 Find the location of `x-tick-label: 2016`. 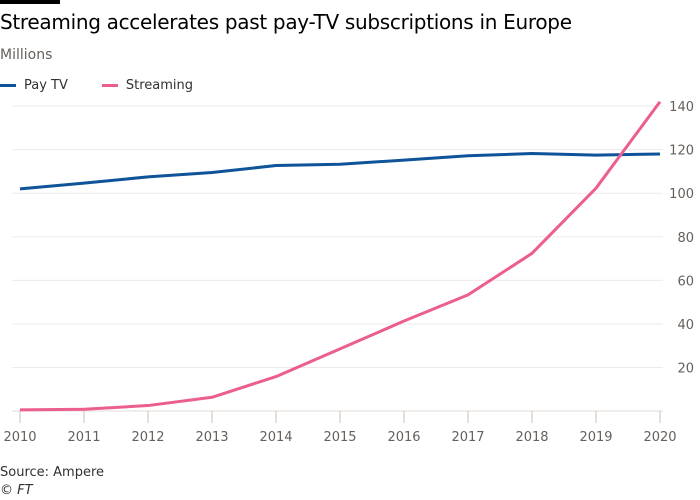

x-tick-label: 2016 is located at coordinates (403, 437).